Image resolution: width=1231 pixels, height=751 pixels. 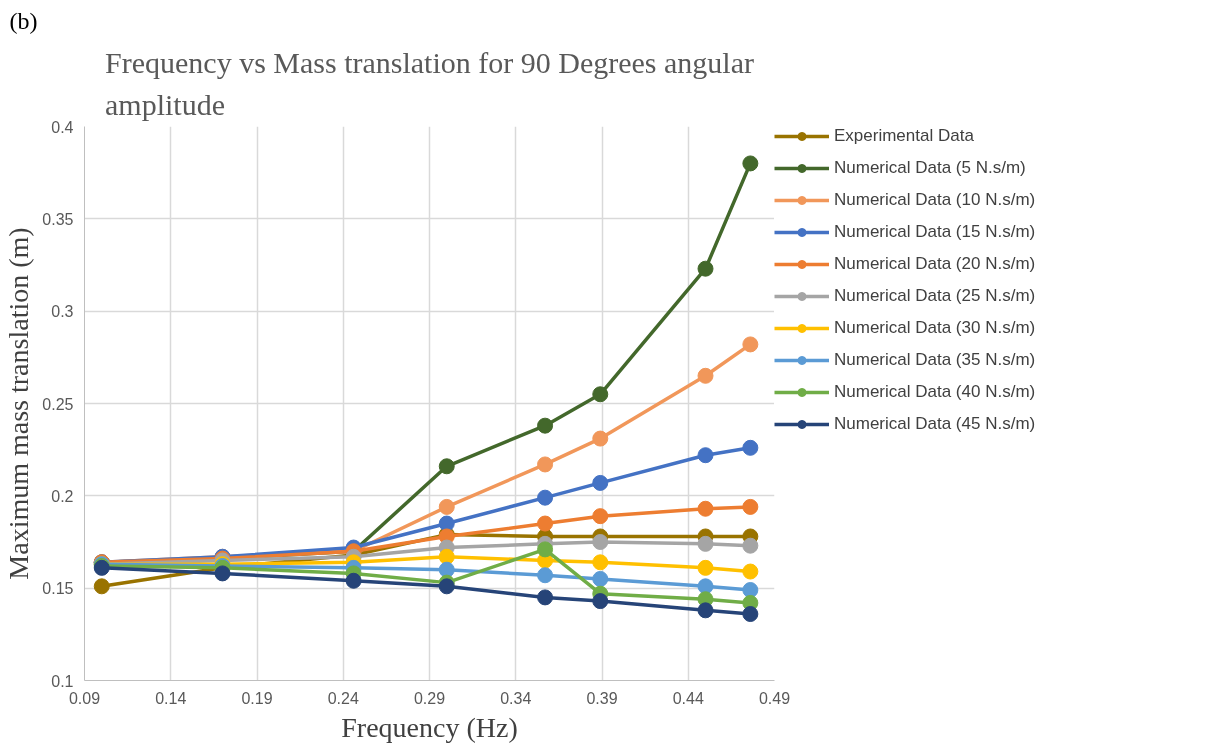 I want to click on x-tick-label: 0.29, so click(x=429, y=698).